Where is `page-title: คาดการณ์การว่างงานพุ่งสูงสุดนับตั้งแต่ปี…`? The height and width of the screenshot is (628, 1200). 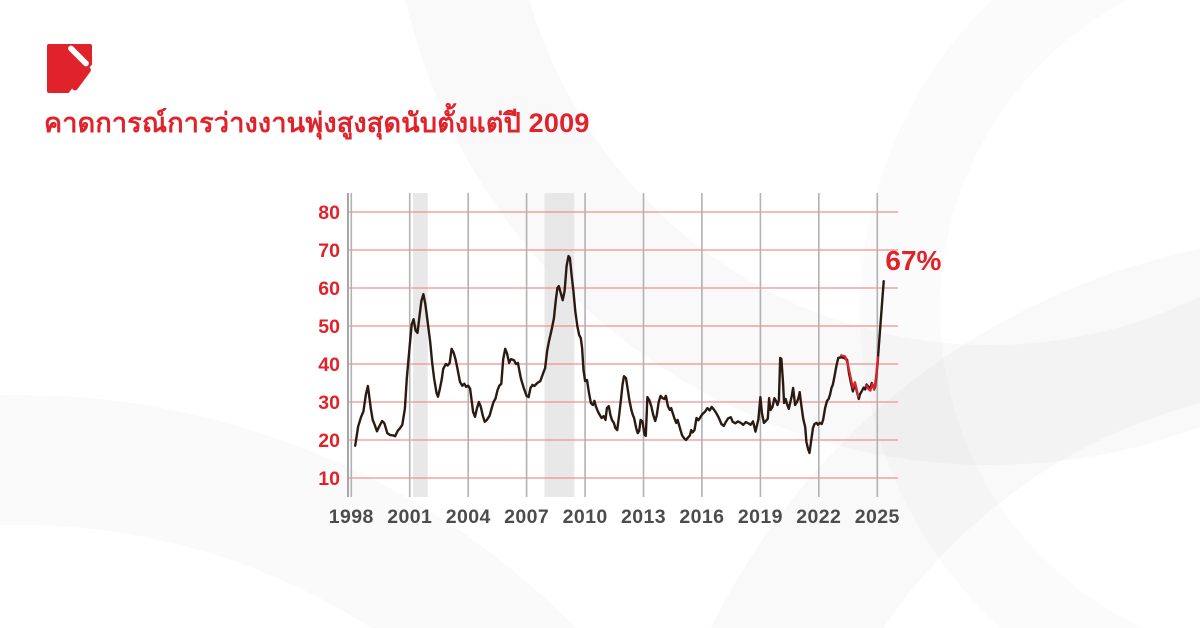
page-title: คาดการณ์การว่างงานพุ่งสูงสุดนับตั้งแต่ปี… is located at coordinates (317, 123).